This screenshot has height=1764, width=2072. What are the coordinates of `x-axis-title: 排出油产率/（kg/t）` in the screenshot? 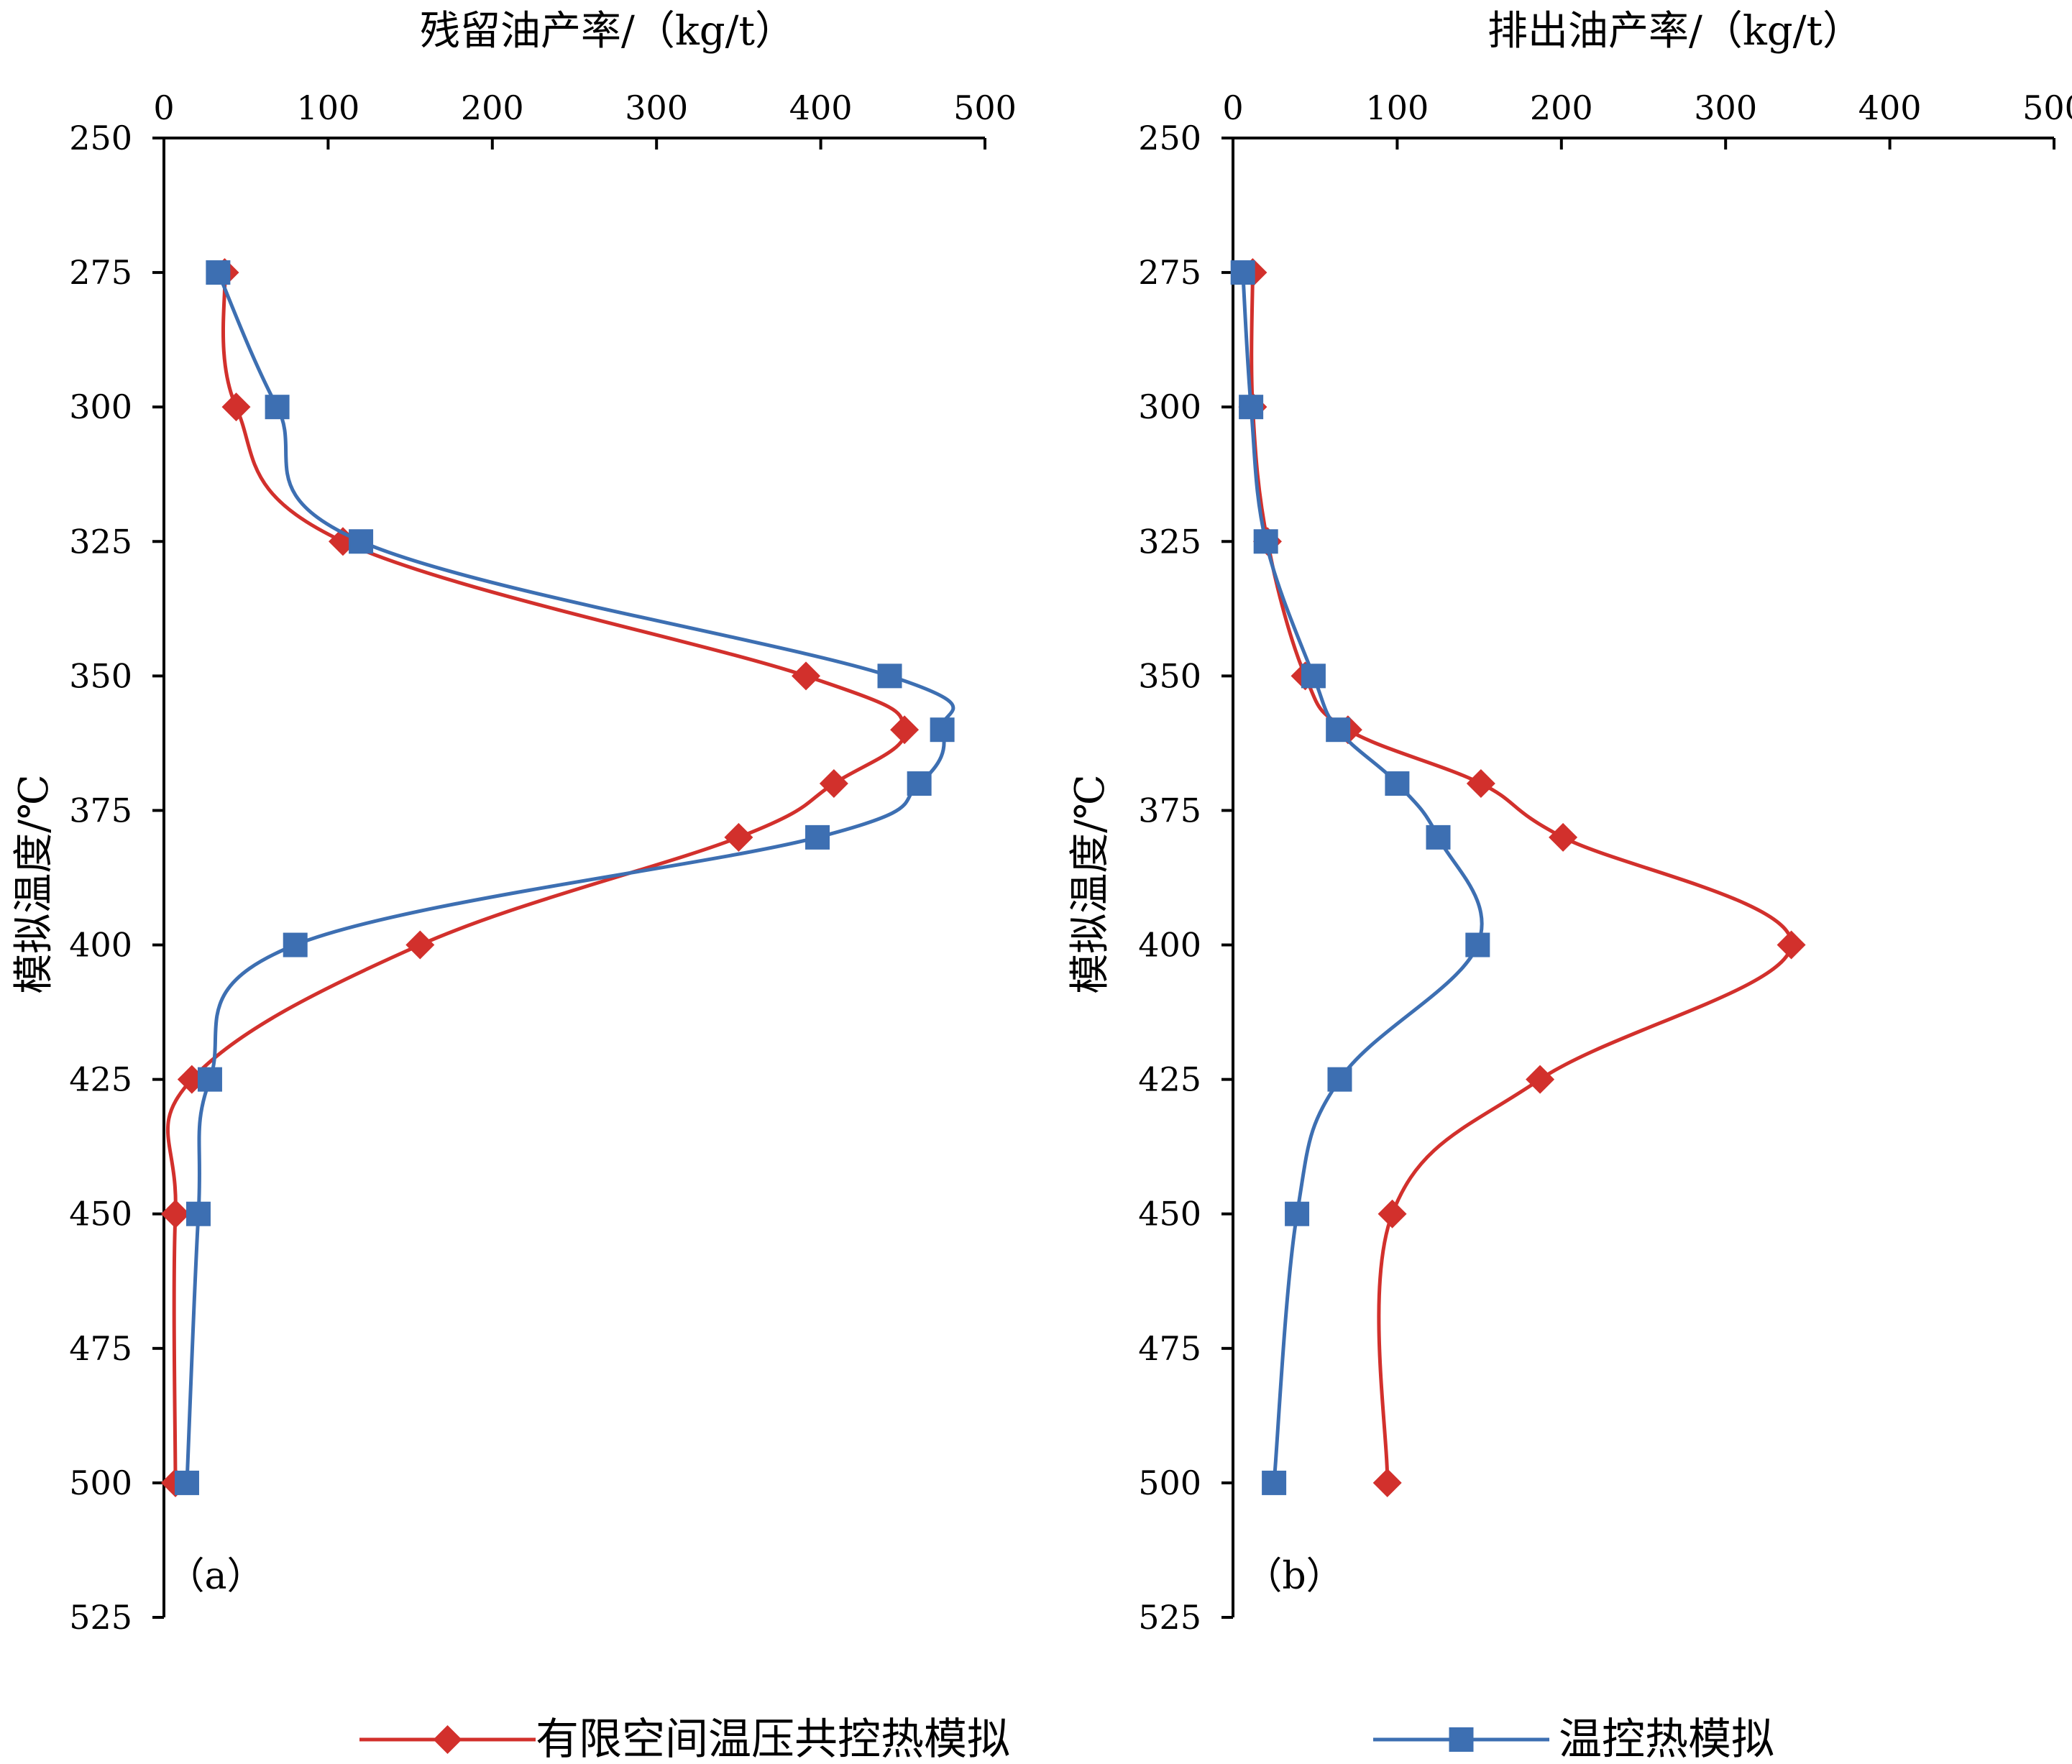 It's located at (1675, 32).